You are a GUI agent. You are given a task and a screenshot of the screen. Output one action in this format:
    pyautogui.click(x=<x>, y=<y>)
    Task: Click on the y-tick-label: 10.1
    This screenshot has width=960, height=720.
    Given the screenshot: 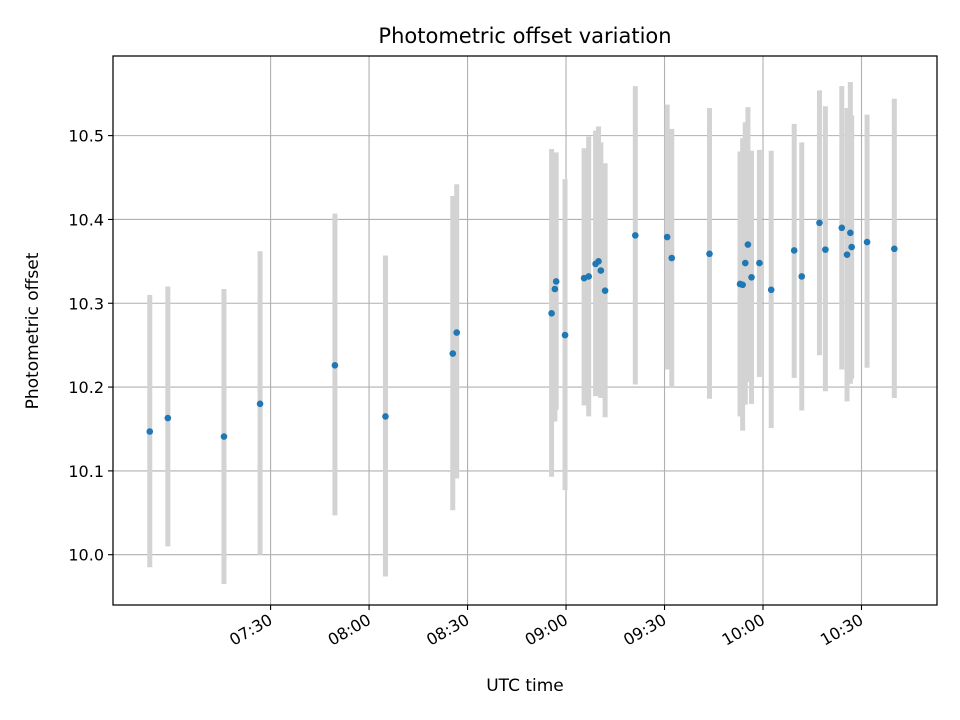 What is the action you would take?
    pyautogui.click(x=86, y=471)
    